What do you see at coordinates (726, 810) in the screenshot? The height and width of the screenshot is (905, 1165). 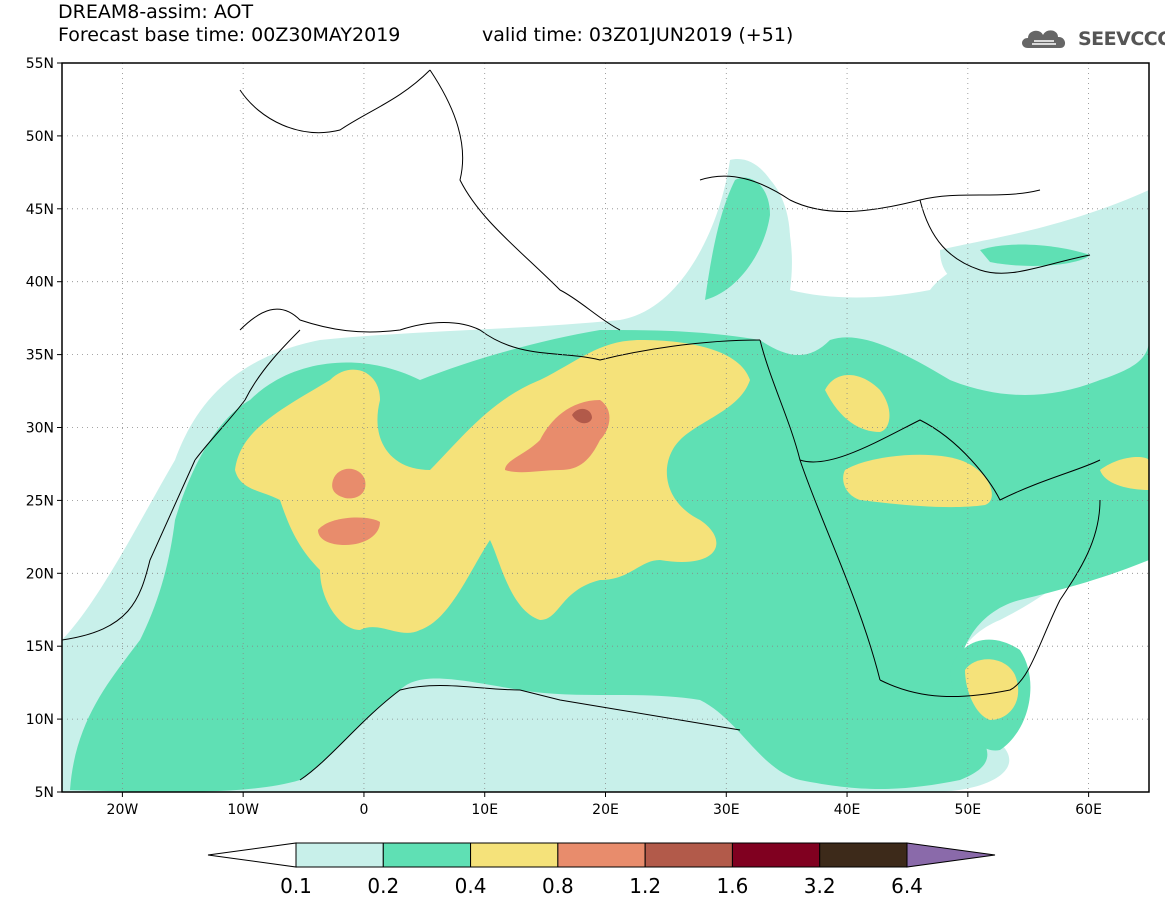 I see `lon-tick-label: 30E` at bounding box center [726, 810].